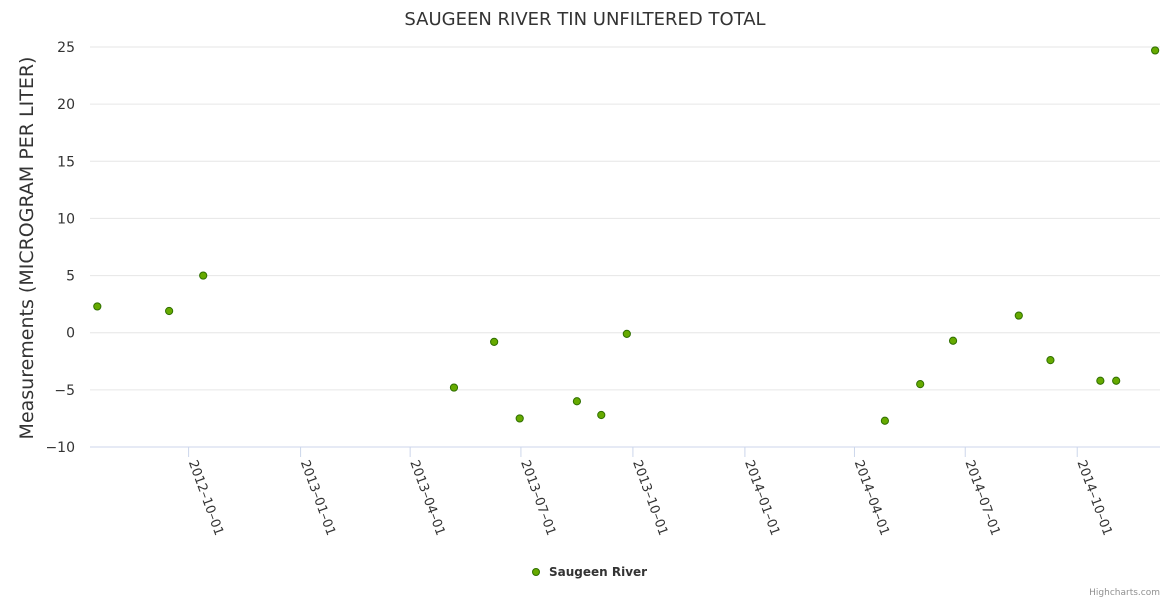 This screenshot has height=600, width=1170. What do you see at coordinates (537, 498) in the screenshot?
I see `x-tick-label: 2013–07–01` at bounding box center [537, 498].